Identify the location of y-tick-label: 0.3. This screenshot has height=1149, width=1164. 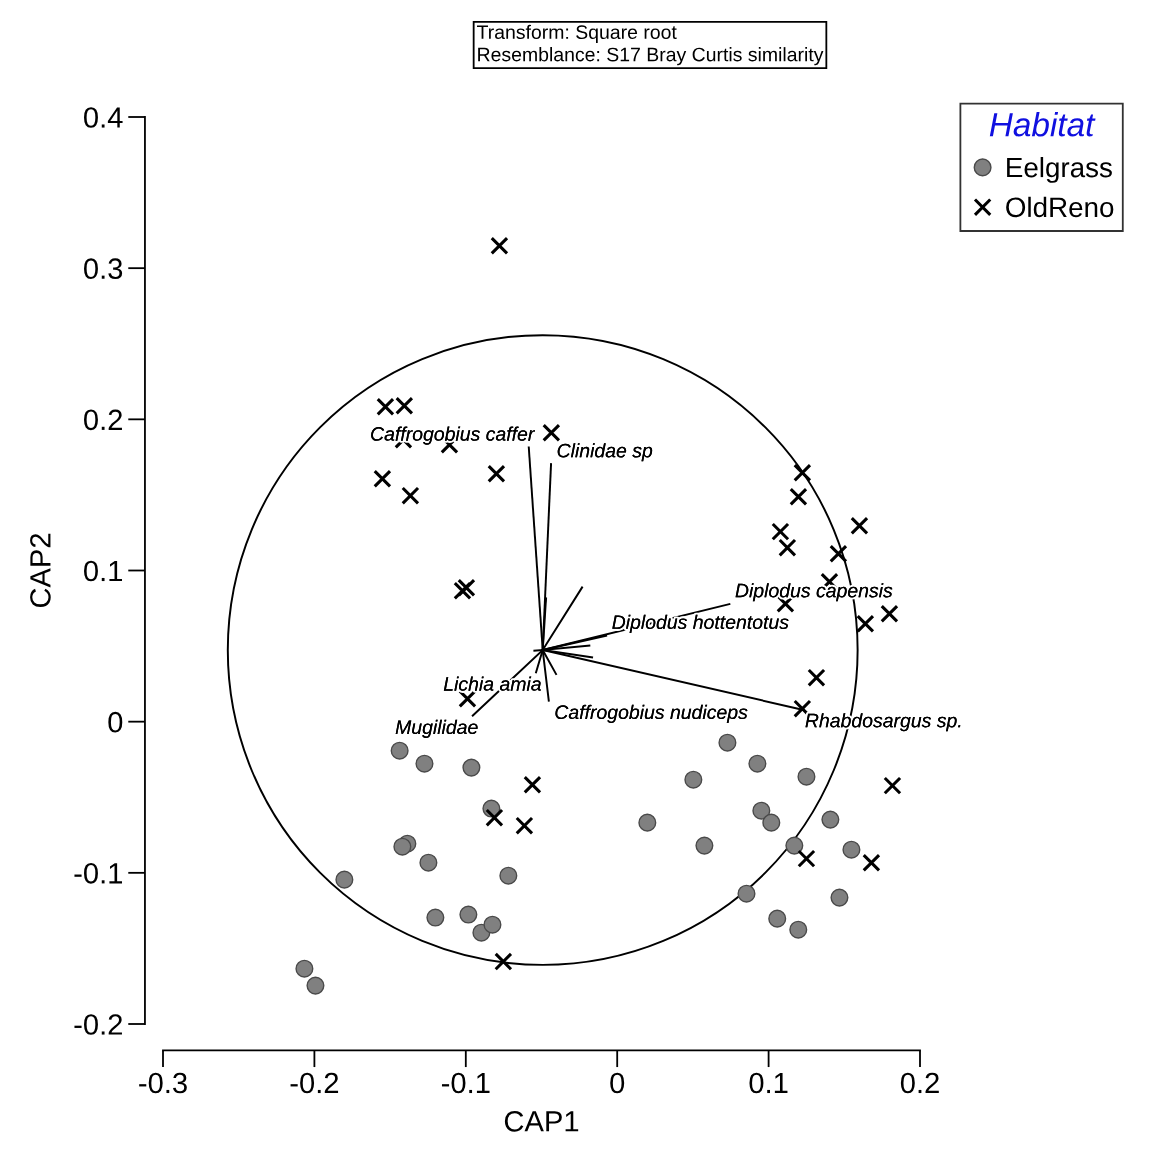
(103, 269).